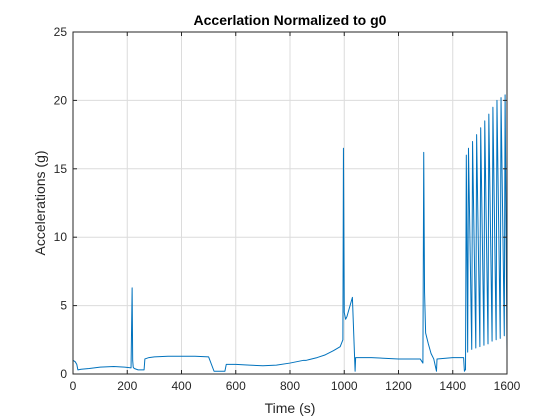 The width and height of the screenshot is (560, 420). Describe the element at coordinates (73, 386) in the screenshot. I see `x-tick-label: 0` at that location.